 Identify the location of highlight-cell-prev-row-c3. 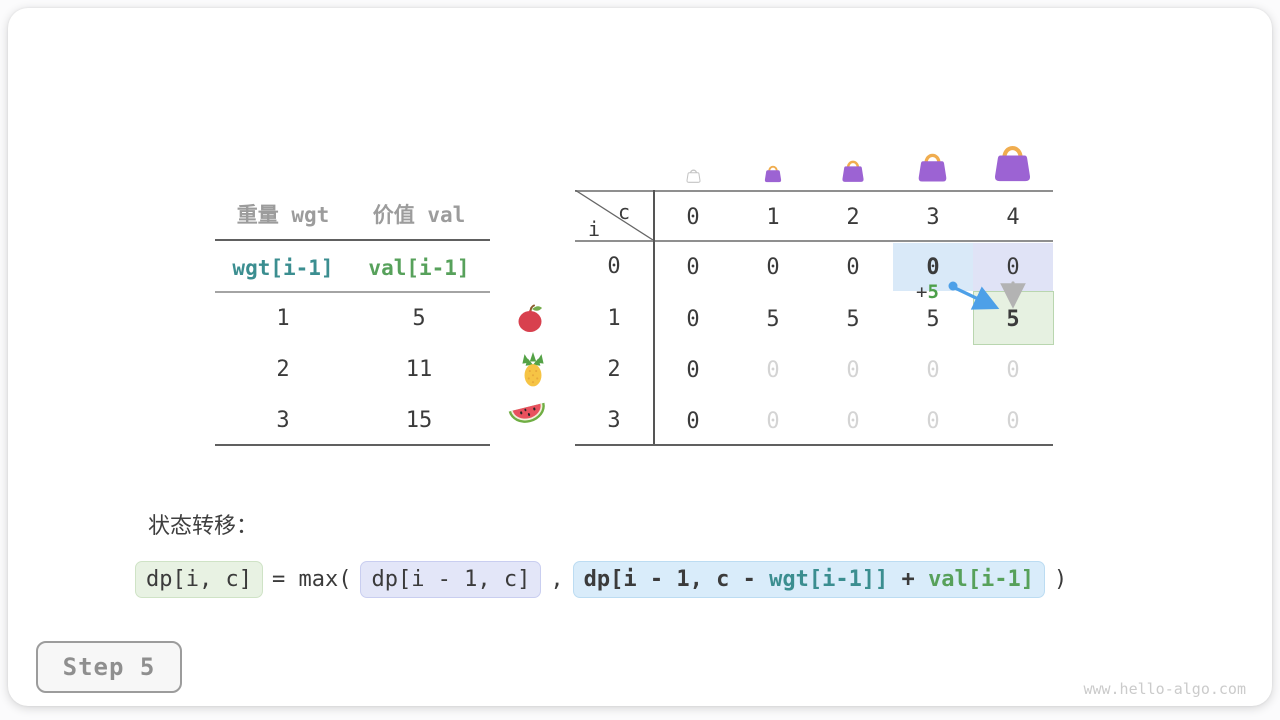
(933, 267).